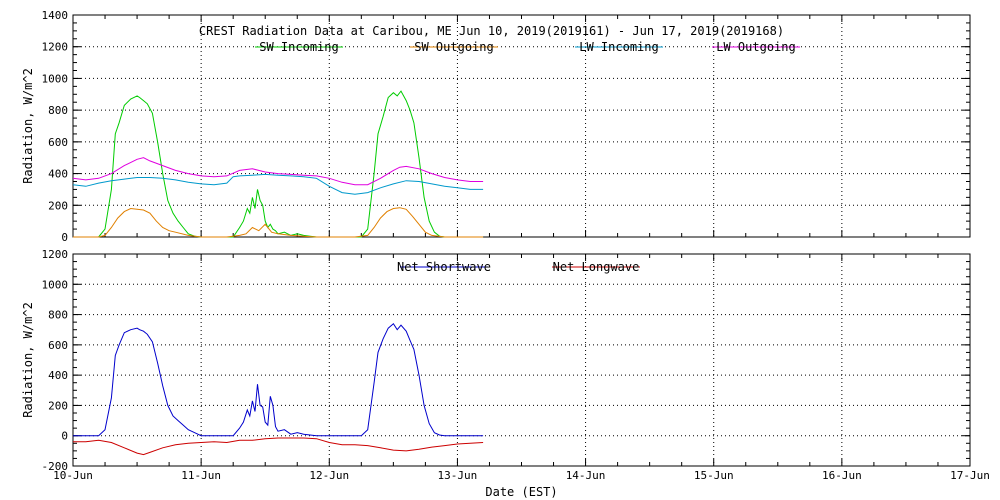 The image size is (1000, 500). Describe the element at coordinates (453, 47) in the screenshot. I see `legend-label: SW Outgoing` at that location.